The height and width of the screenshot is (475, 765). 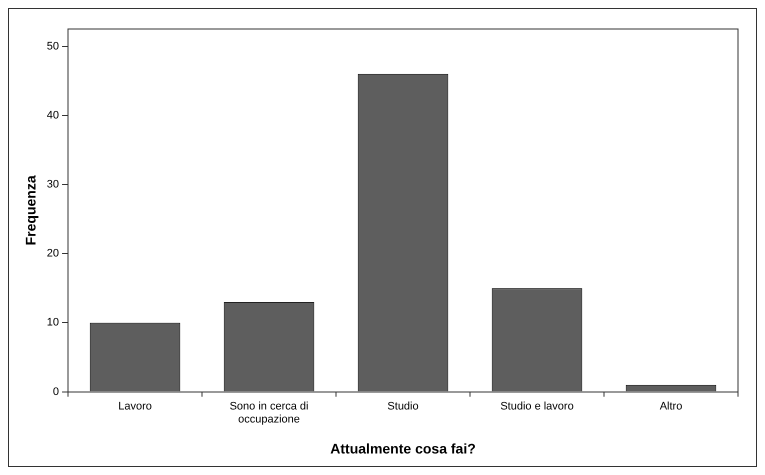 I want to click on x-tick-label: Altro, so click(x=671, y=406).